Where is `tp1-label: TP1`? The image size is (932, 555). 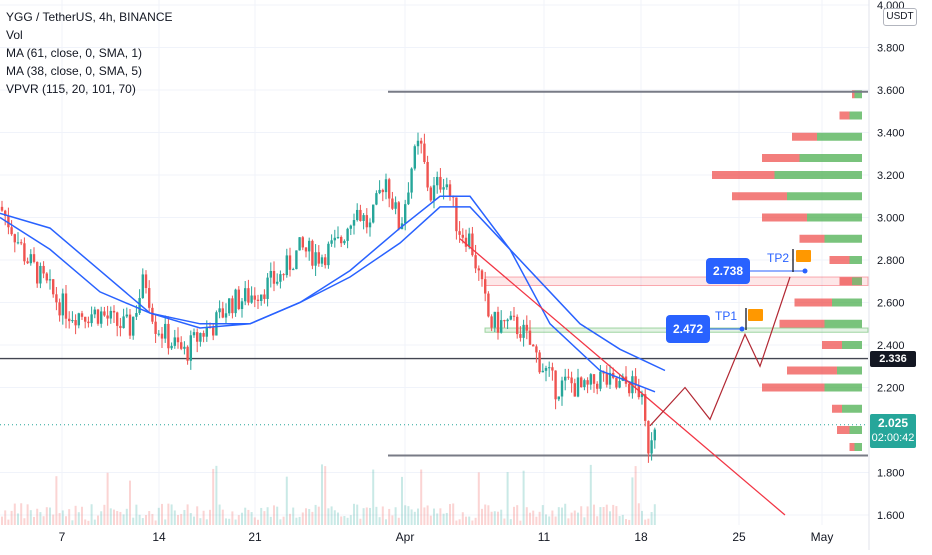
tp1-label: TP1 is located at coordinates (726, 316).